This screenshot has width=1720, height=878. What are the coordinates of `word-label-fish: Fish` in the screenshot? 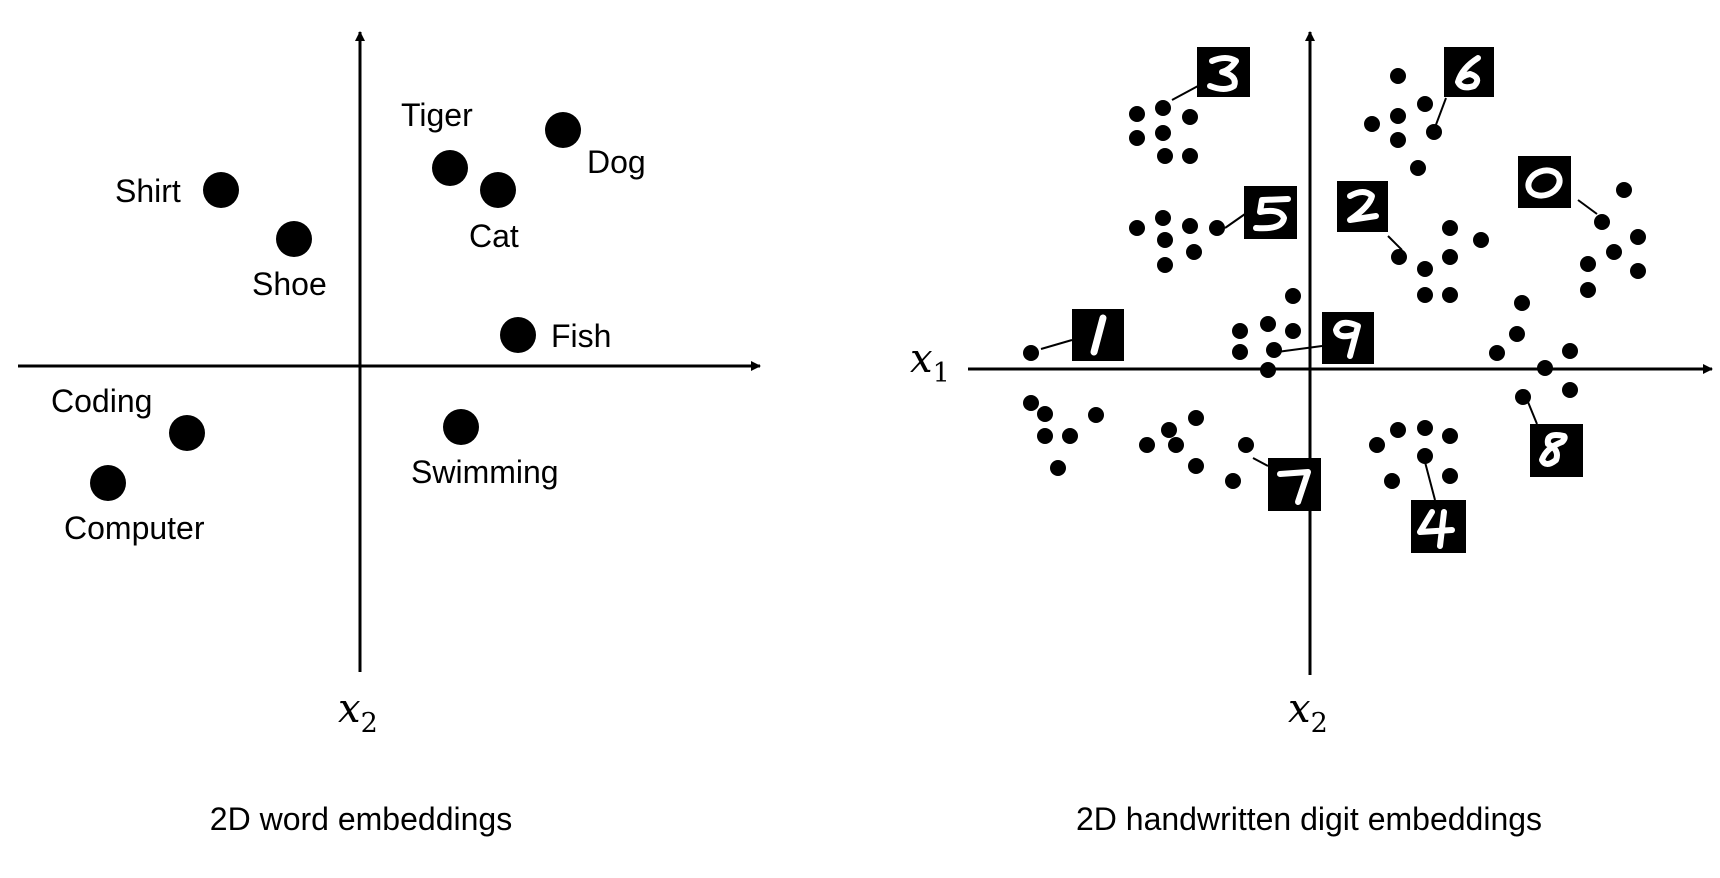 It's located at (581, 336).